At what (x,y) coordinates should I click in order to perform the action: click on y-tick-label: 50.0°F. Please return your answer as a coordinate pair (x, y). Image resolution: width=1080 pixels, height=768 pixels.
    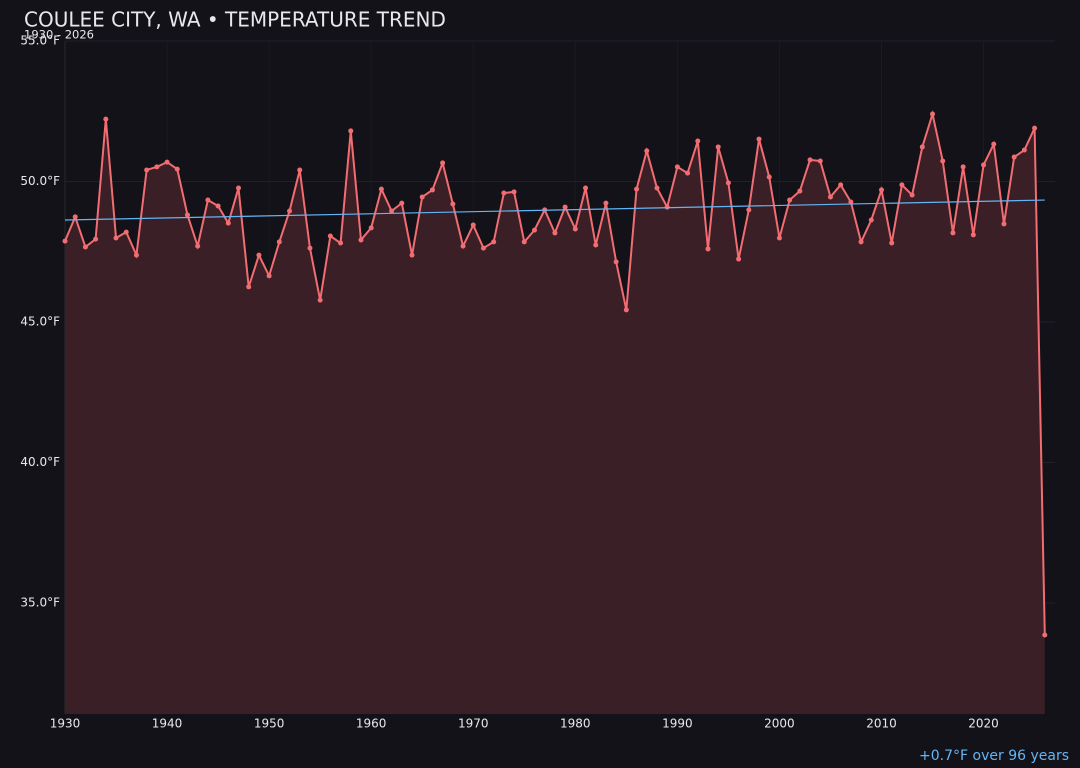
    Looking at the image, I should click on (40, 181).